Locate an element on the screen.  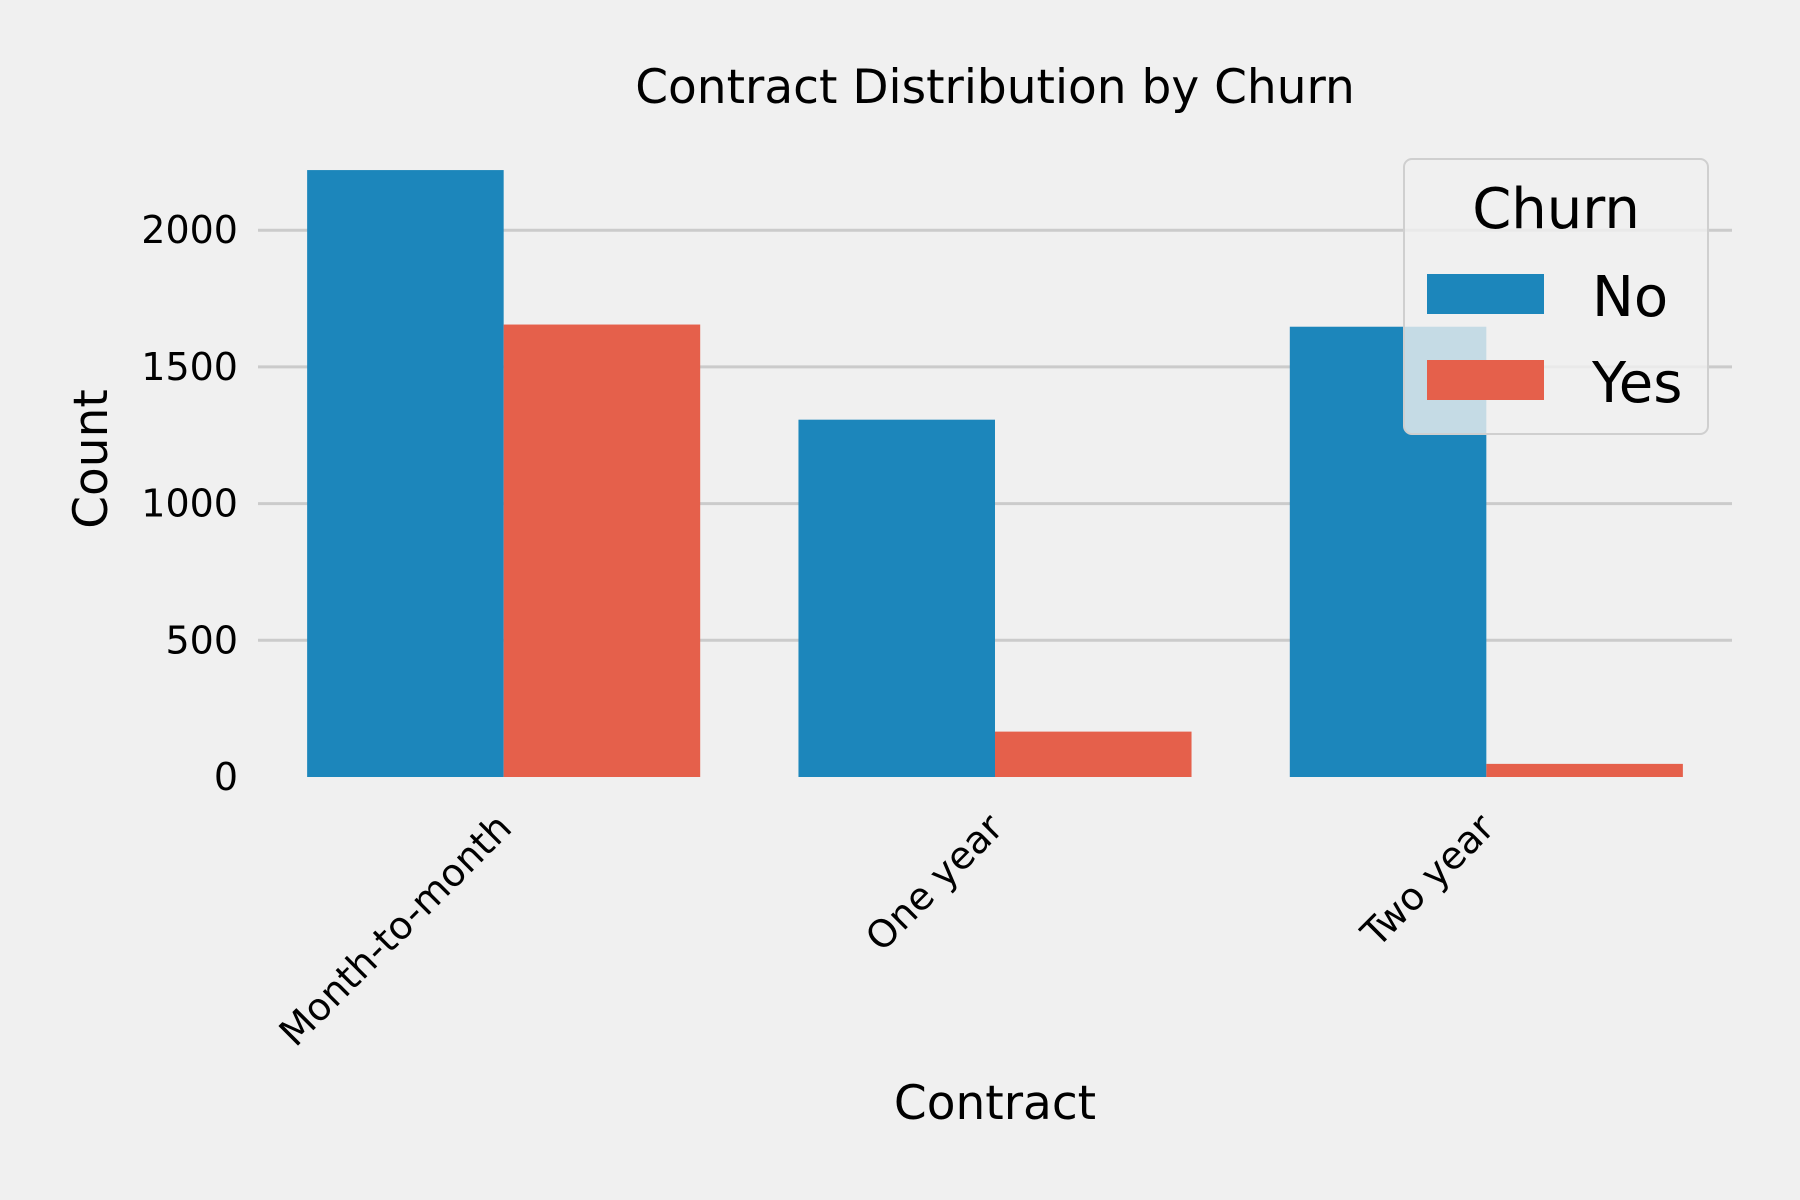
legend-title: Churn is located at coordinates (1556, 209).